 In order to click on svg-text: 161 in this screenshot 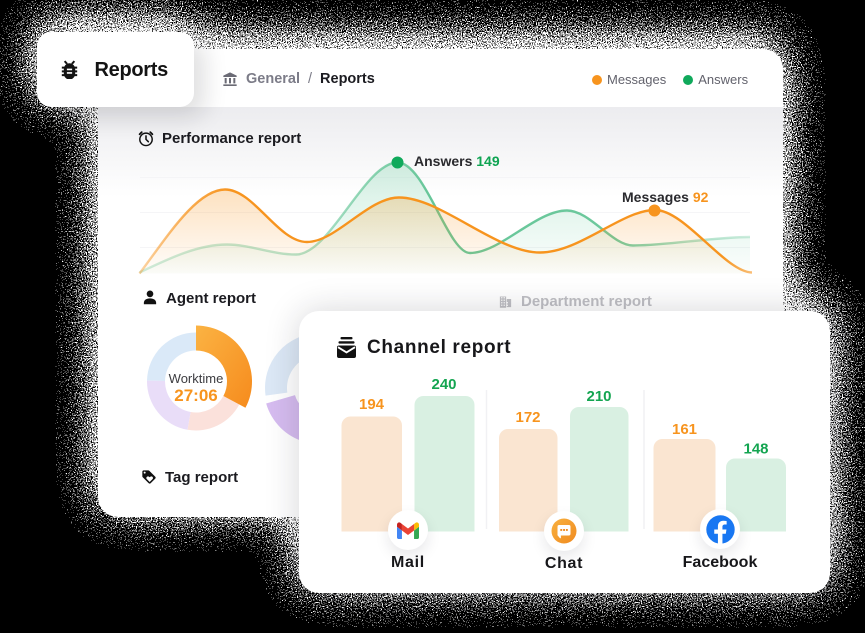, I will do `click(684, 429)`.